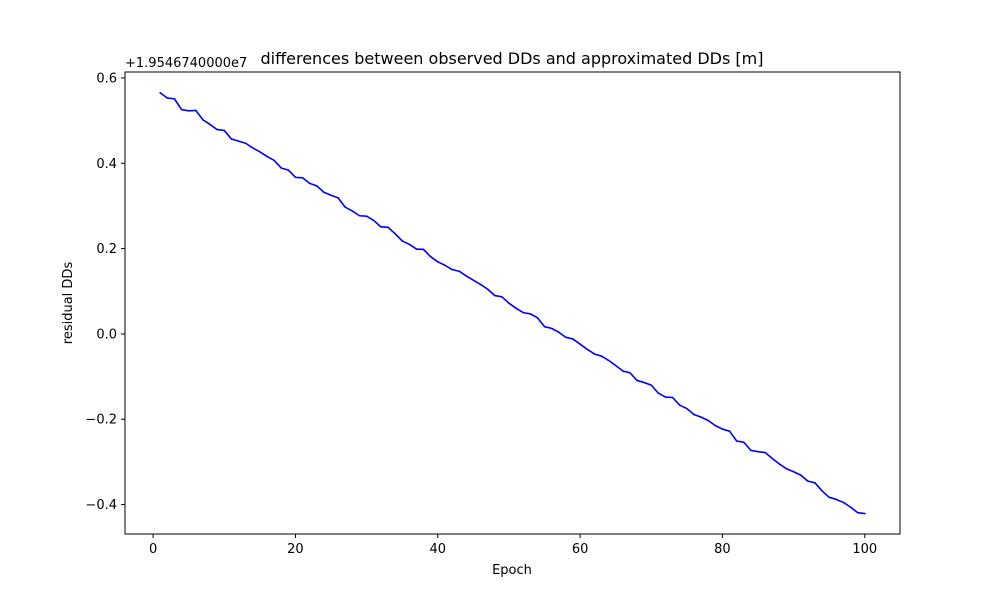  I want to click on y-tick-label: −0.2, so click(101, 420).